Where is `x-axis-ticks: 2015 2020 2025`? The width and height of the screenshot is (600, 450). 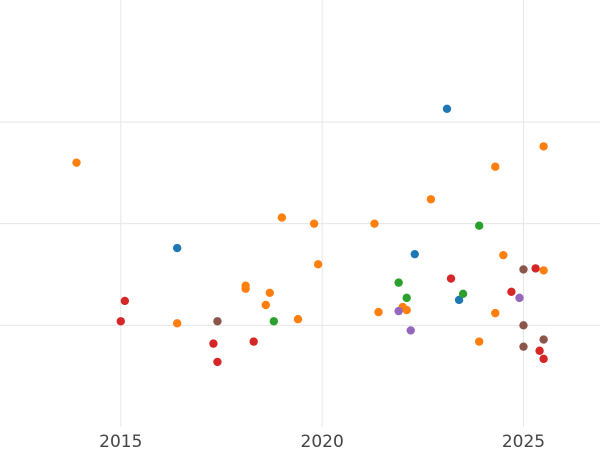
x-axis-ticks: 2015 2020 2025 is located at coordinates (322, 441).